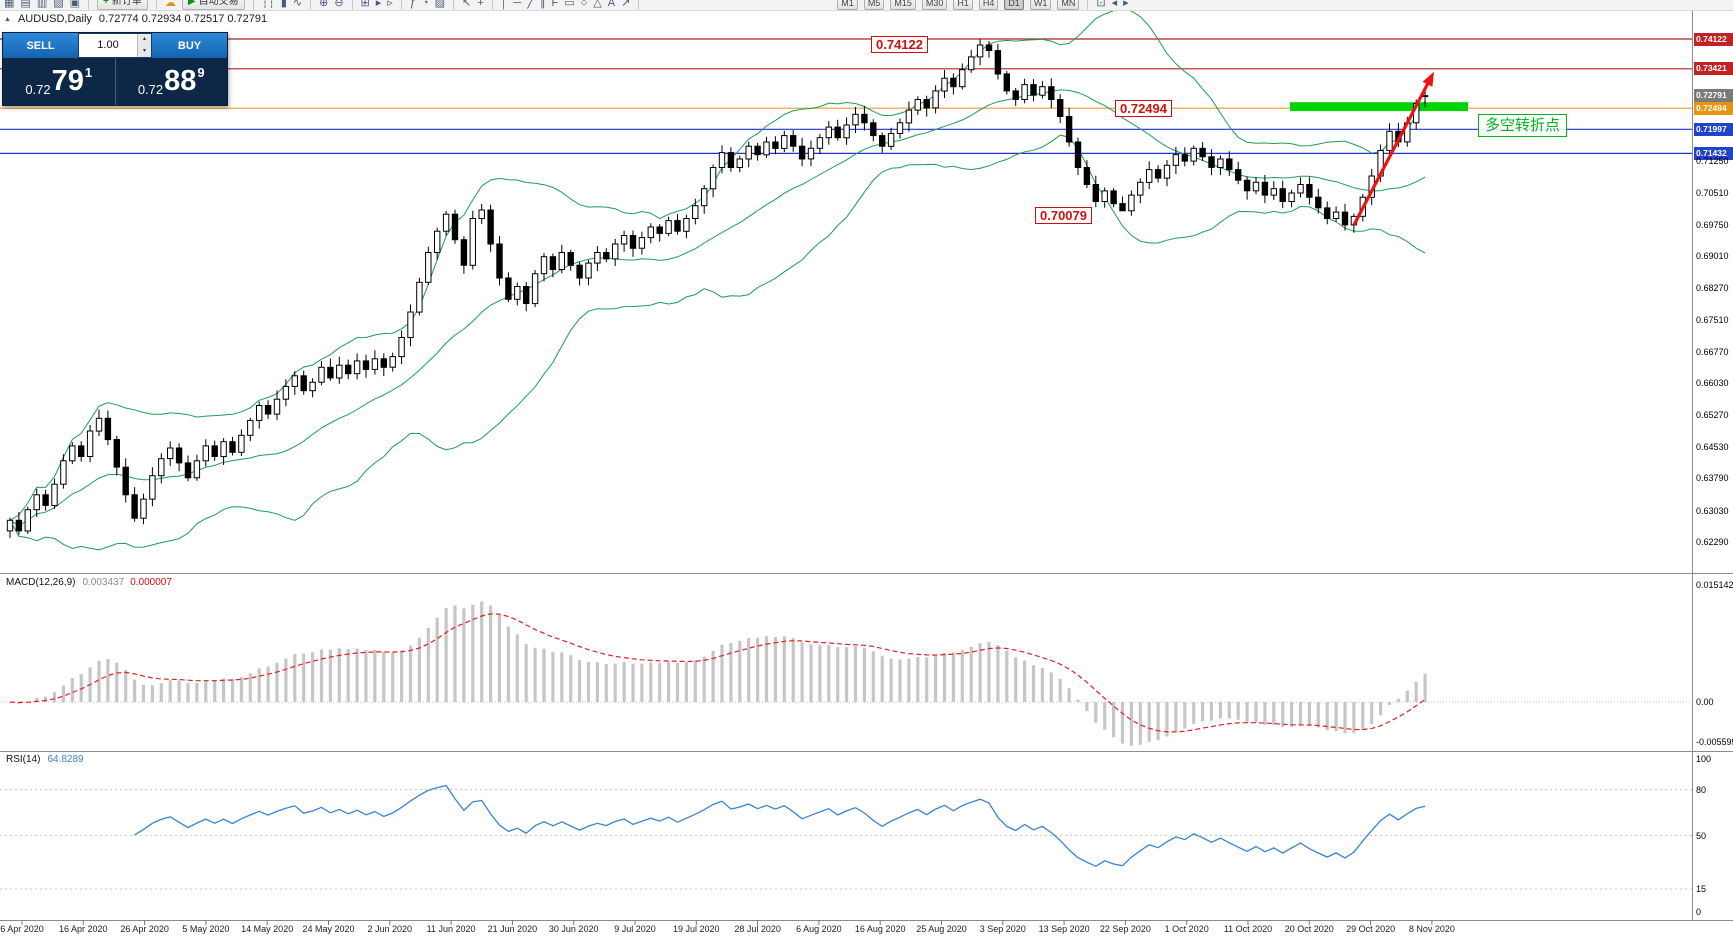 The width and height of the screenshot is (1733, 937). I want to click on time-axis-label: 6 Apr 2020, so click(22, 929).